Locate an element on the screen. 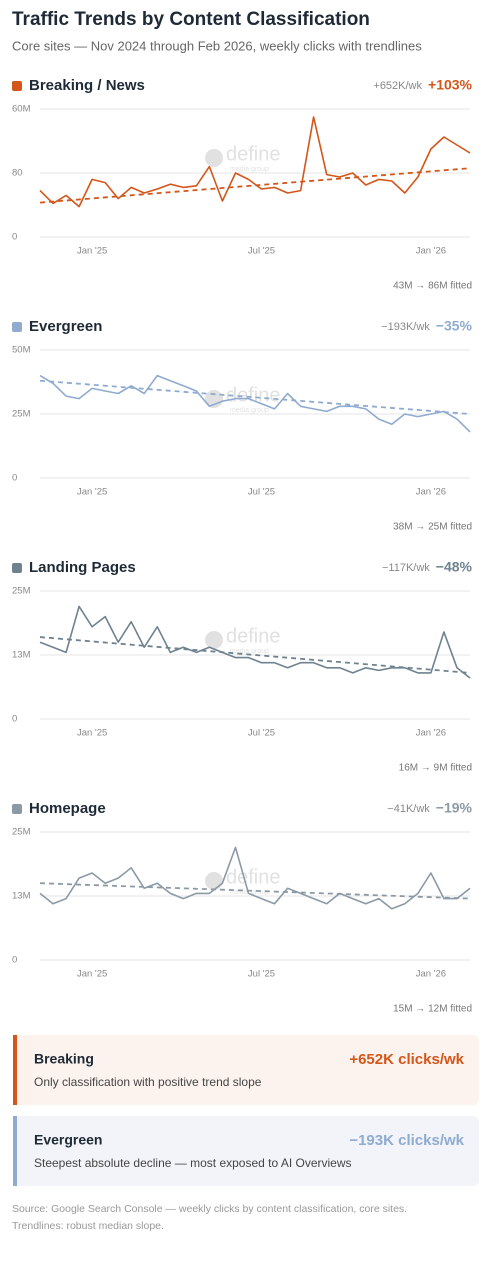 The image size is (487, 1267). change-label: −35% is located at coordinates (454, 326).